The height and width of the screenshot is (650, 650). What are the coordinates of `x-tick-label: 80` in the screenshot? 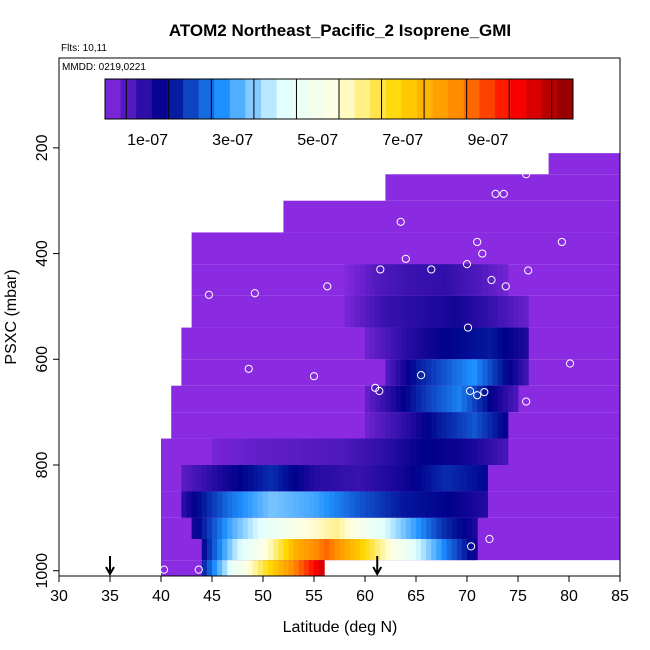 It's located at (569, 596).